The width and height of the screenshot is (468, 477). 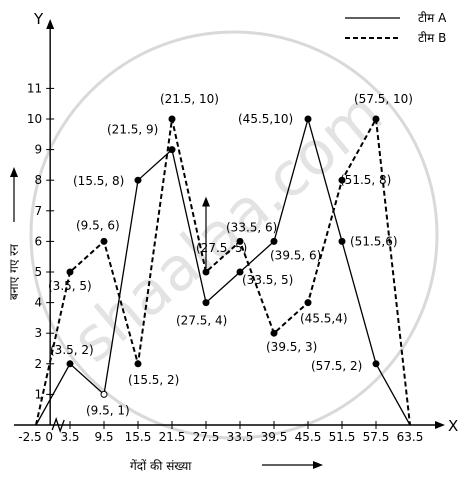 What do you see at coordinates (432, 38) in the screenshot?
I see `legend-label-1: टीम B` at bounding box center [432, 38].